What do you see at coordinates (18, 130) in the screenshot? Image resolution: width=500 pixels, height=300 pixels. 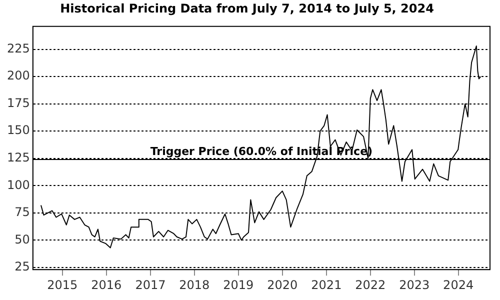 I see `y-tick-label: 150` at bounding box center [18, 130].